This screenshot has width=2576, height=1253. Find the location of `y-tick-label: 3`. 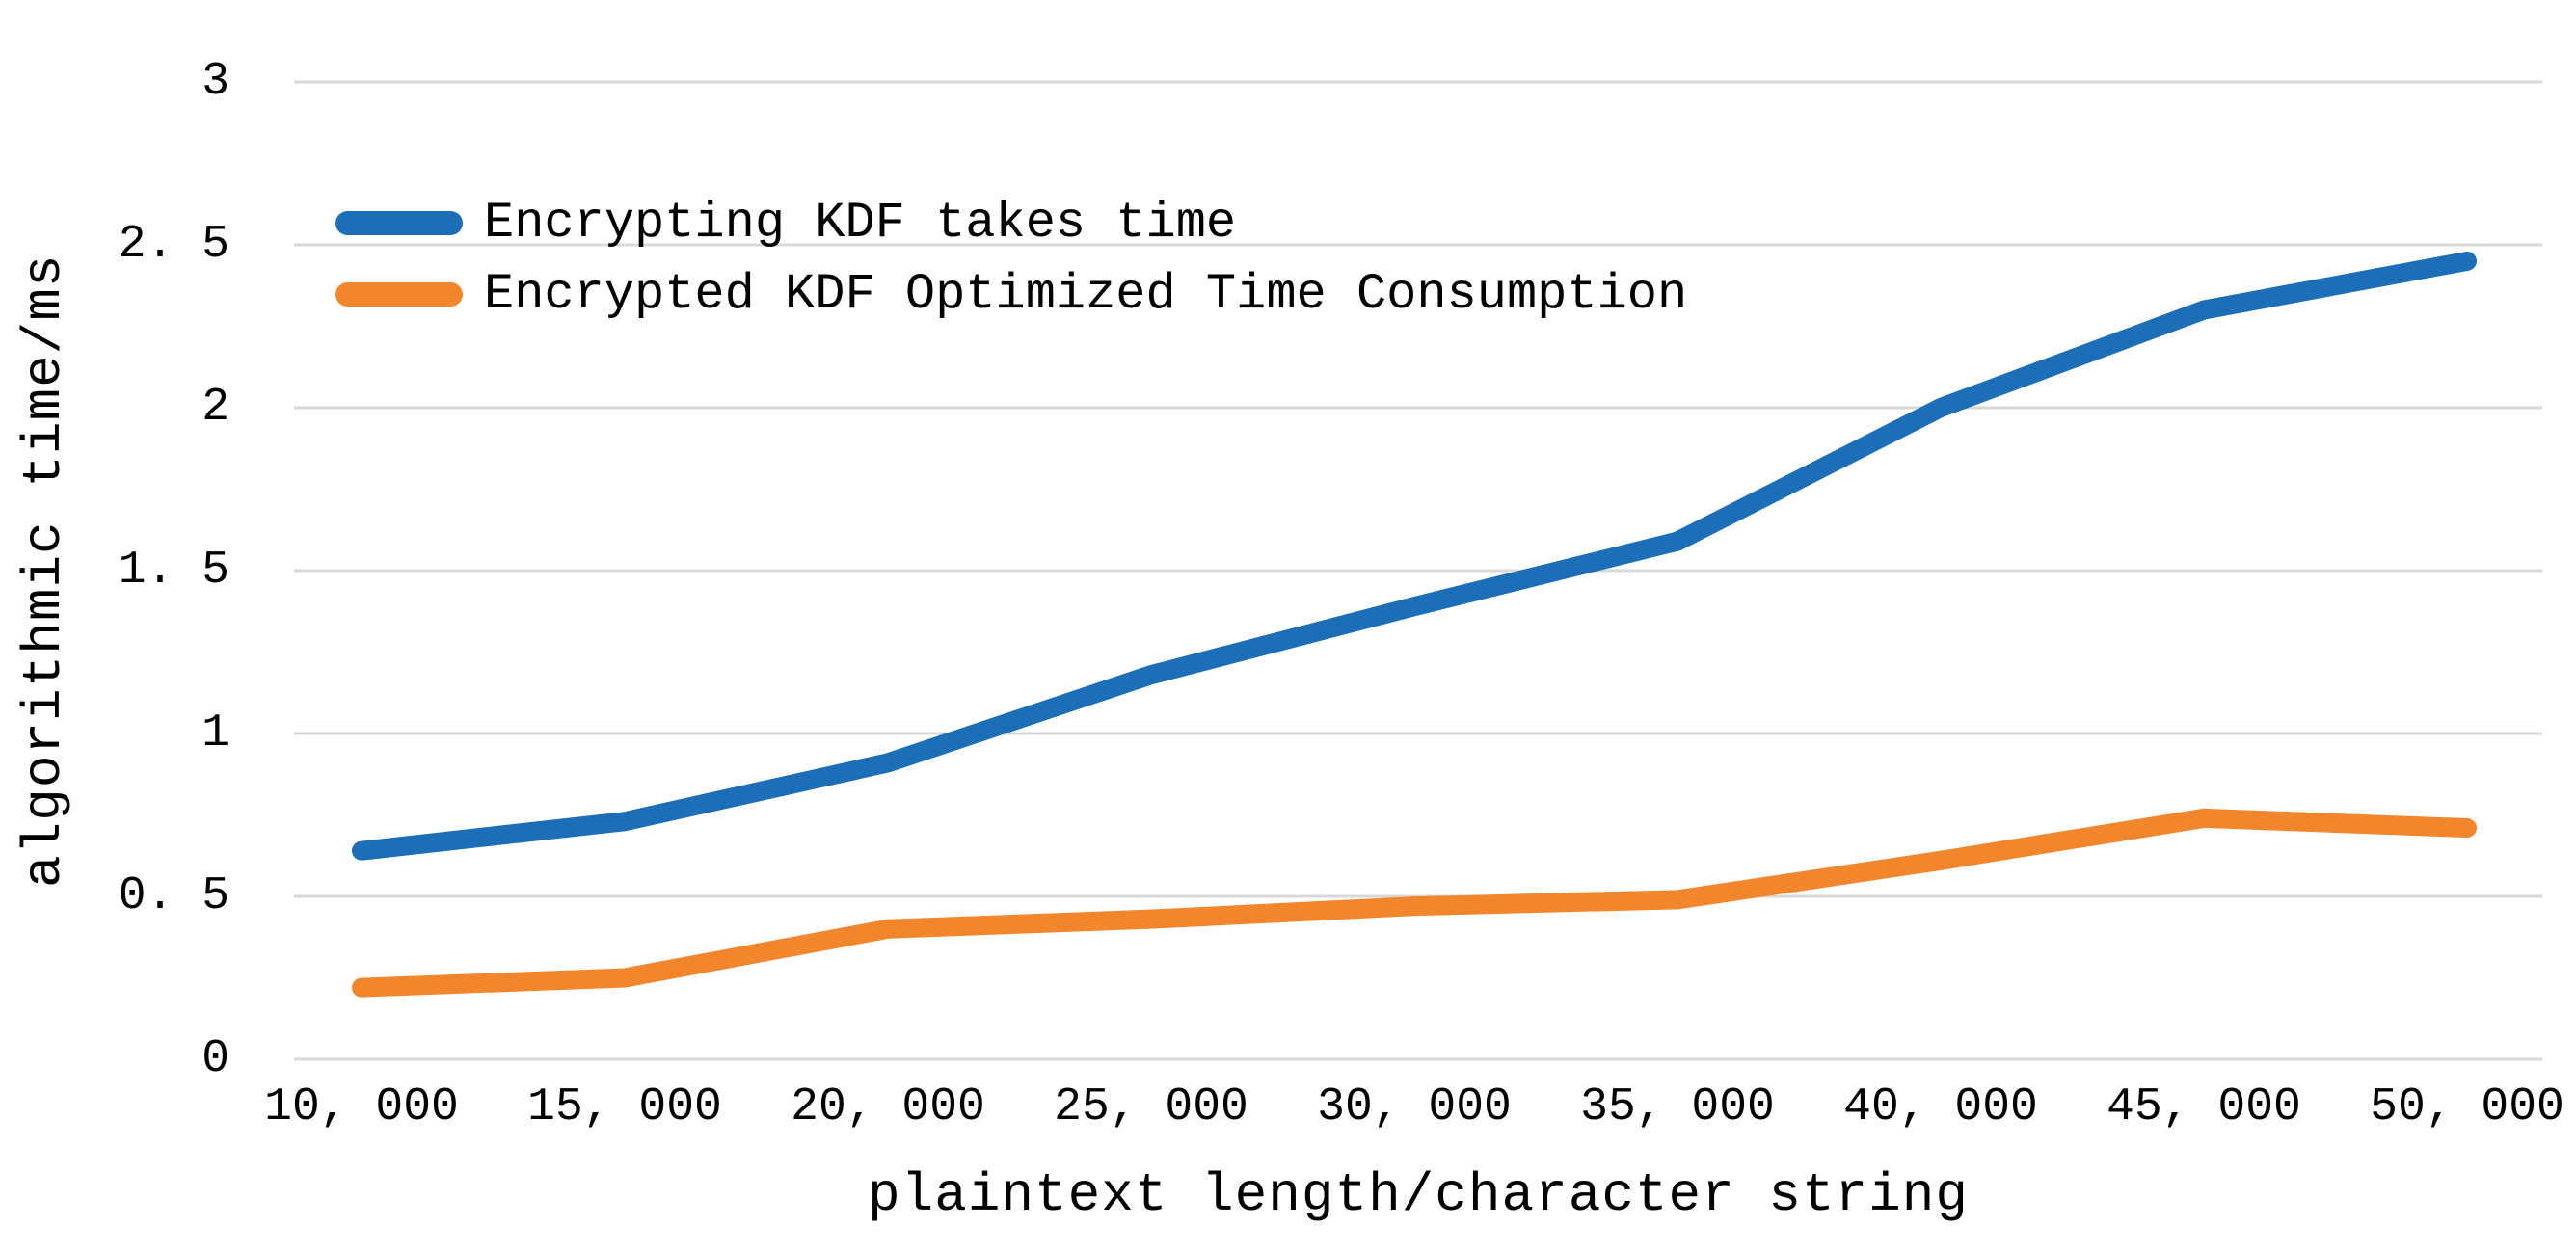

y-tick-label: 3 is located at coordinates (215, 82).